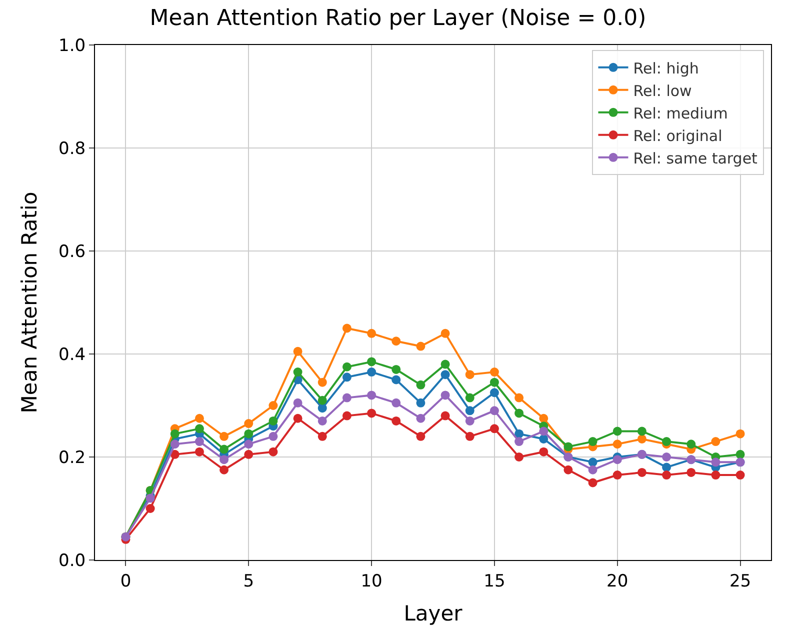 The height and width of the screenshot is (633, 796). I want to click on legend-label: Rel: same target, so click(695, 158).